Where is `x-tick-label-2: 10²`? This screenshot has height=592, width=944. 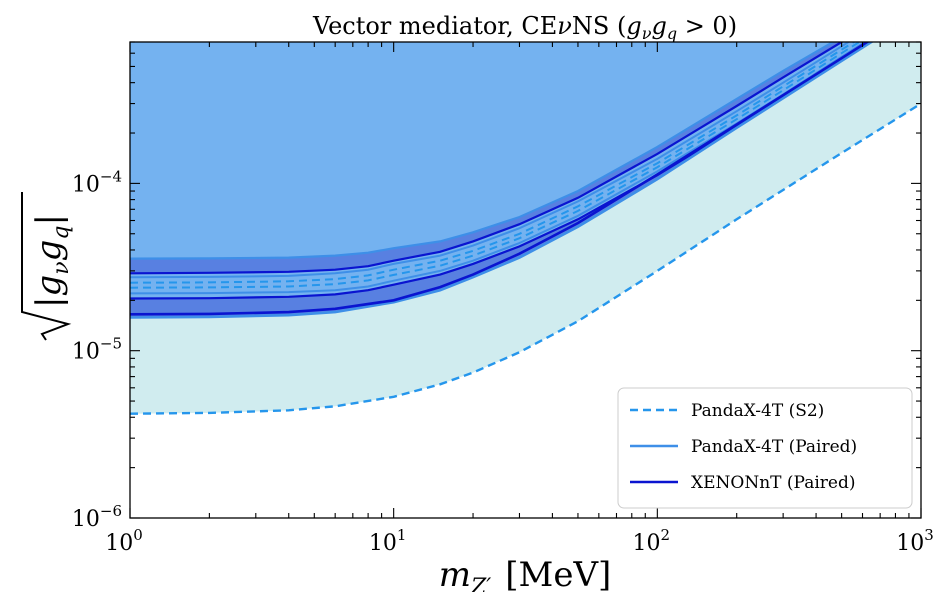
x-tick-label-2: 10² is located at coordinates (652, 541).